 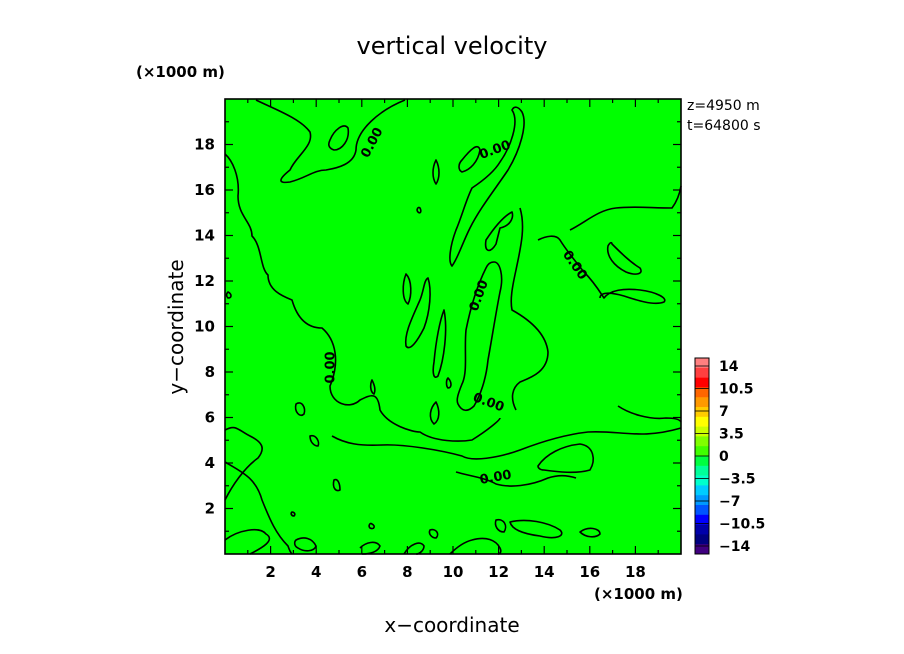 I want to click on colorbar: 14 10.5 7 3.5 0 −3.5 −7 −10.5 −14, so click(x=729, y=456).